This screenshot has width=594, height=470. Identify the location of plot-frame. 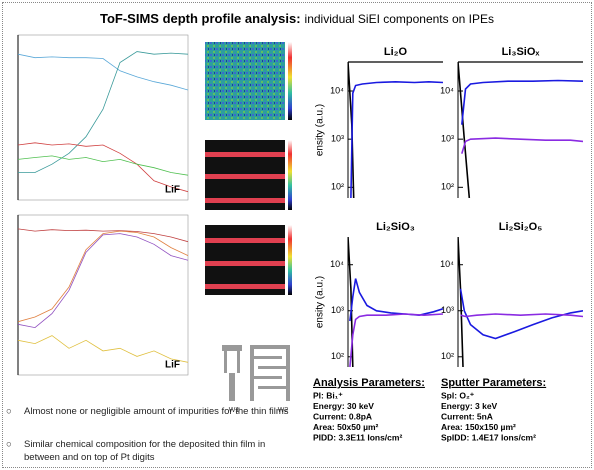
(103, 117).